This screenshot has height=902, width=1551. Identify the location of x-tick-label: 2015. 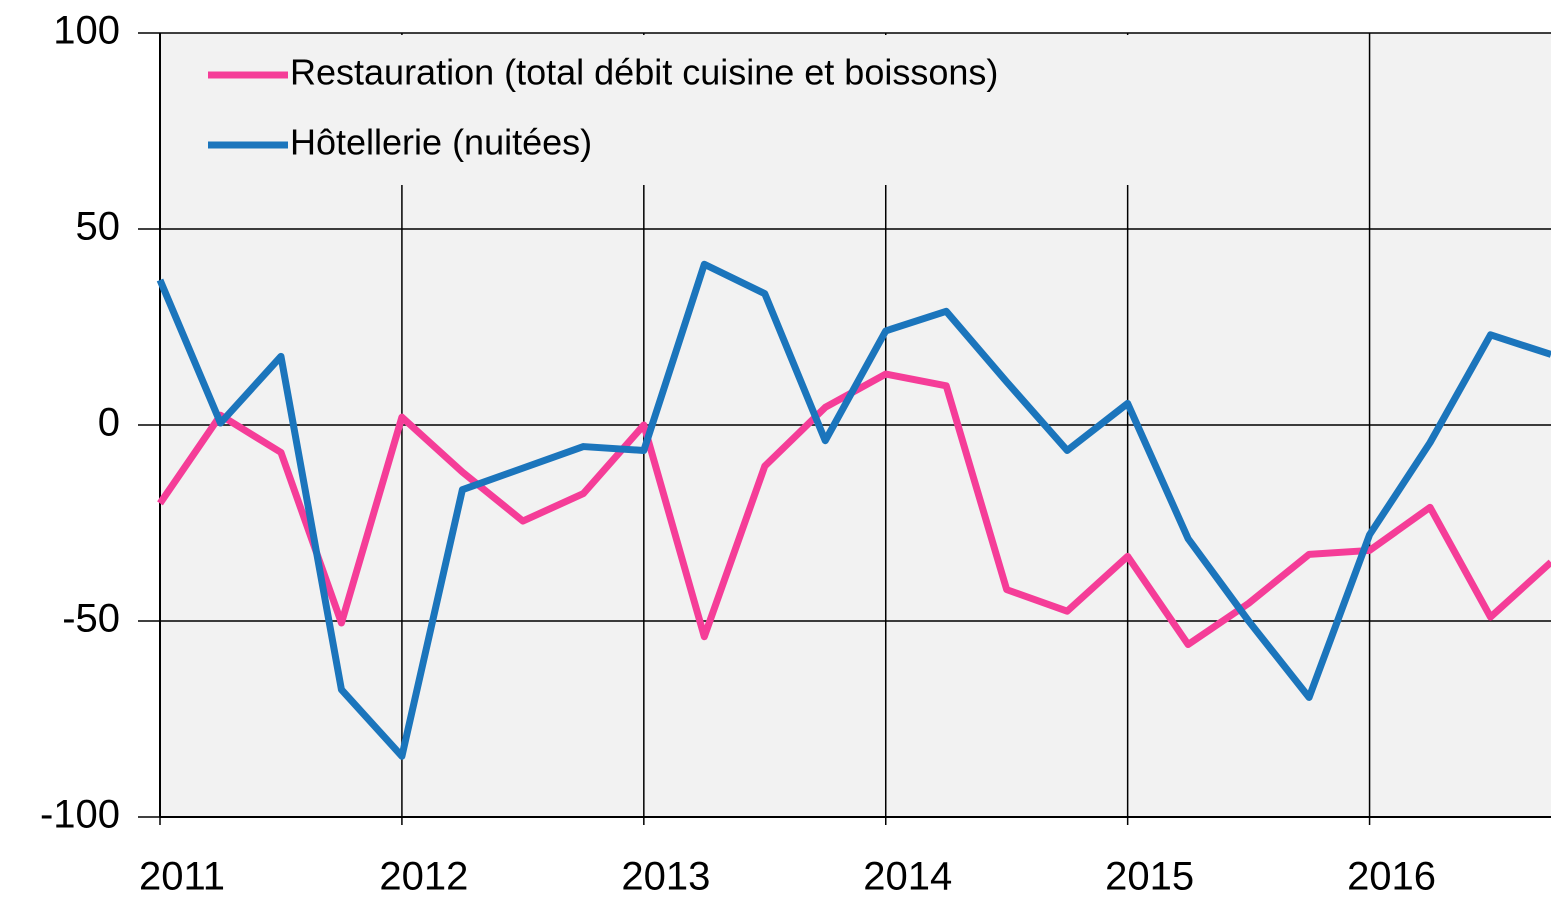
(1149, 877).